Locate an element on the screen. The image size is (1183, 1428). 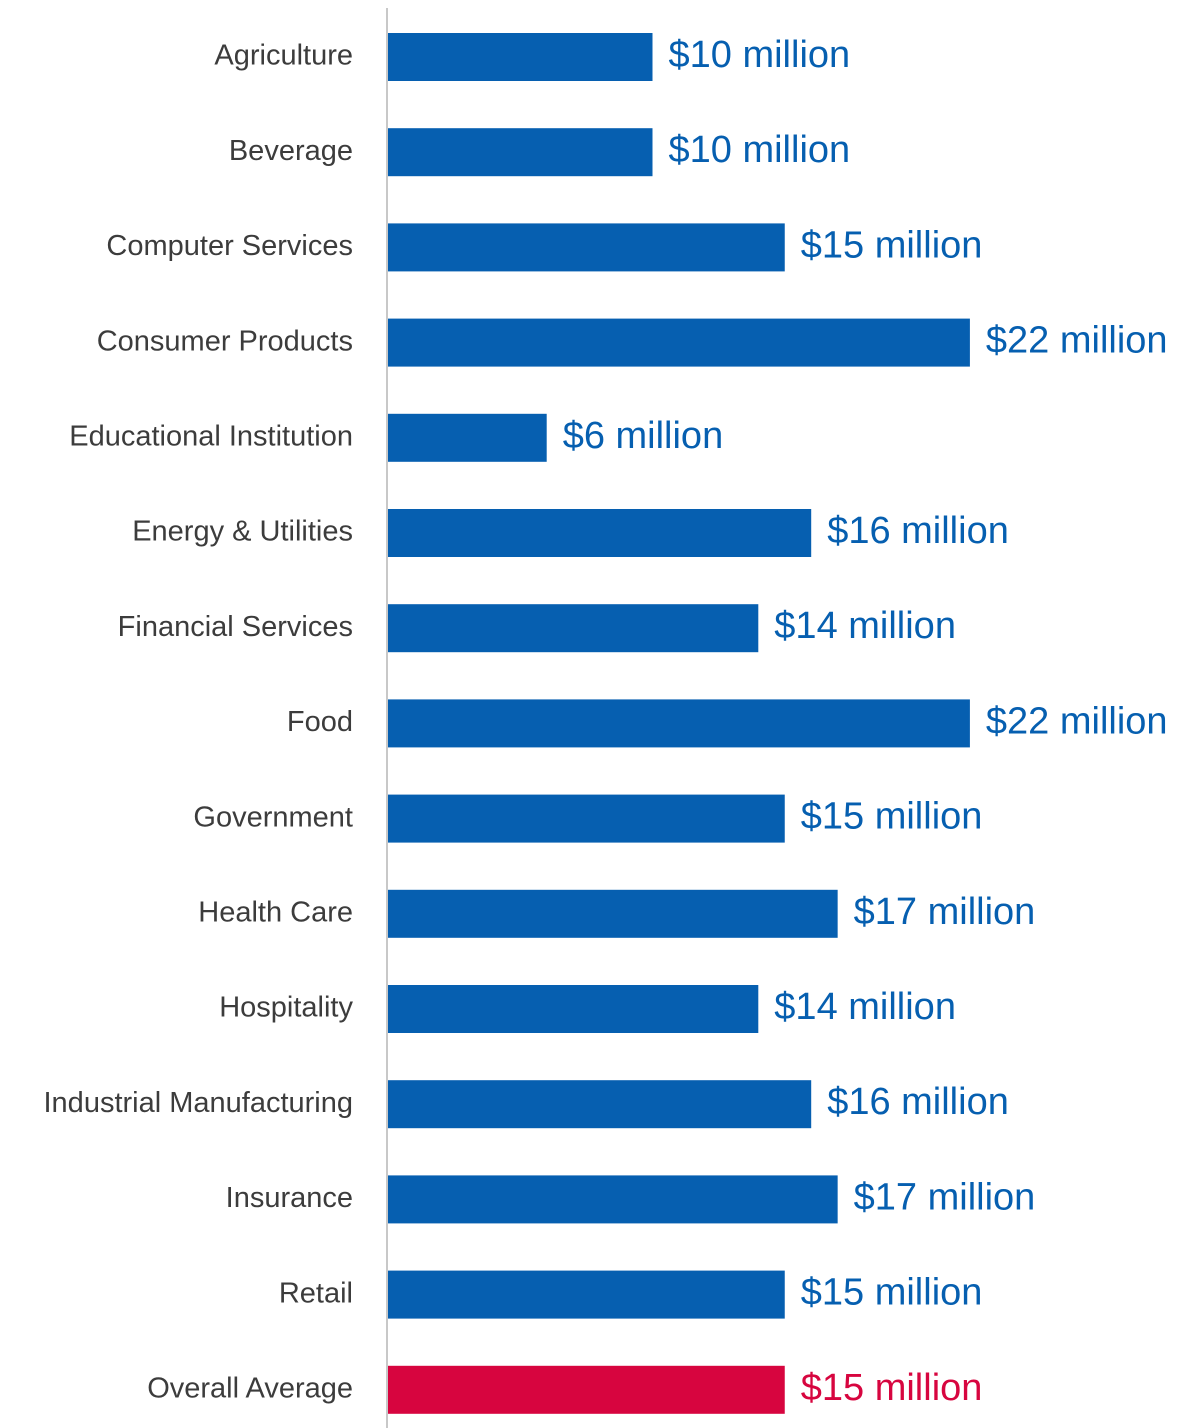
category-label: Financial Services is located at coordinates (235, 627).